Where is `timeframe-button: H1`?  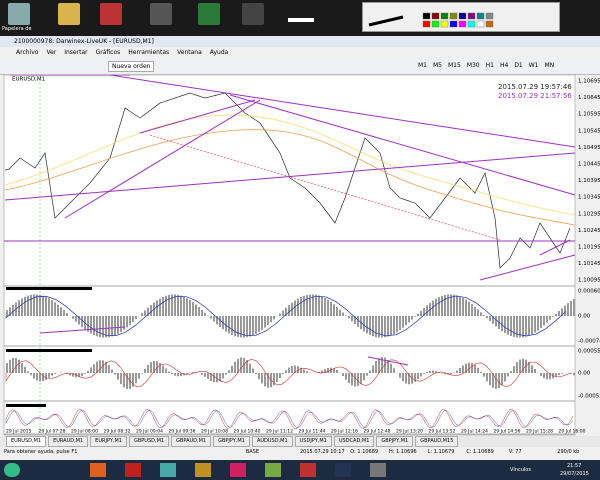
timeframe-button: H1 is located at coordinates (489, 65).